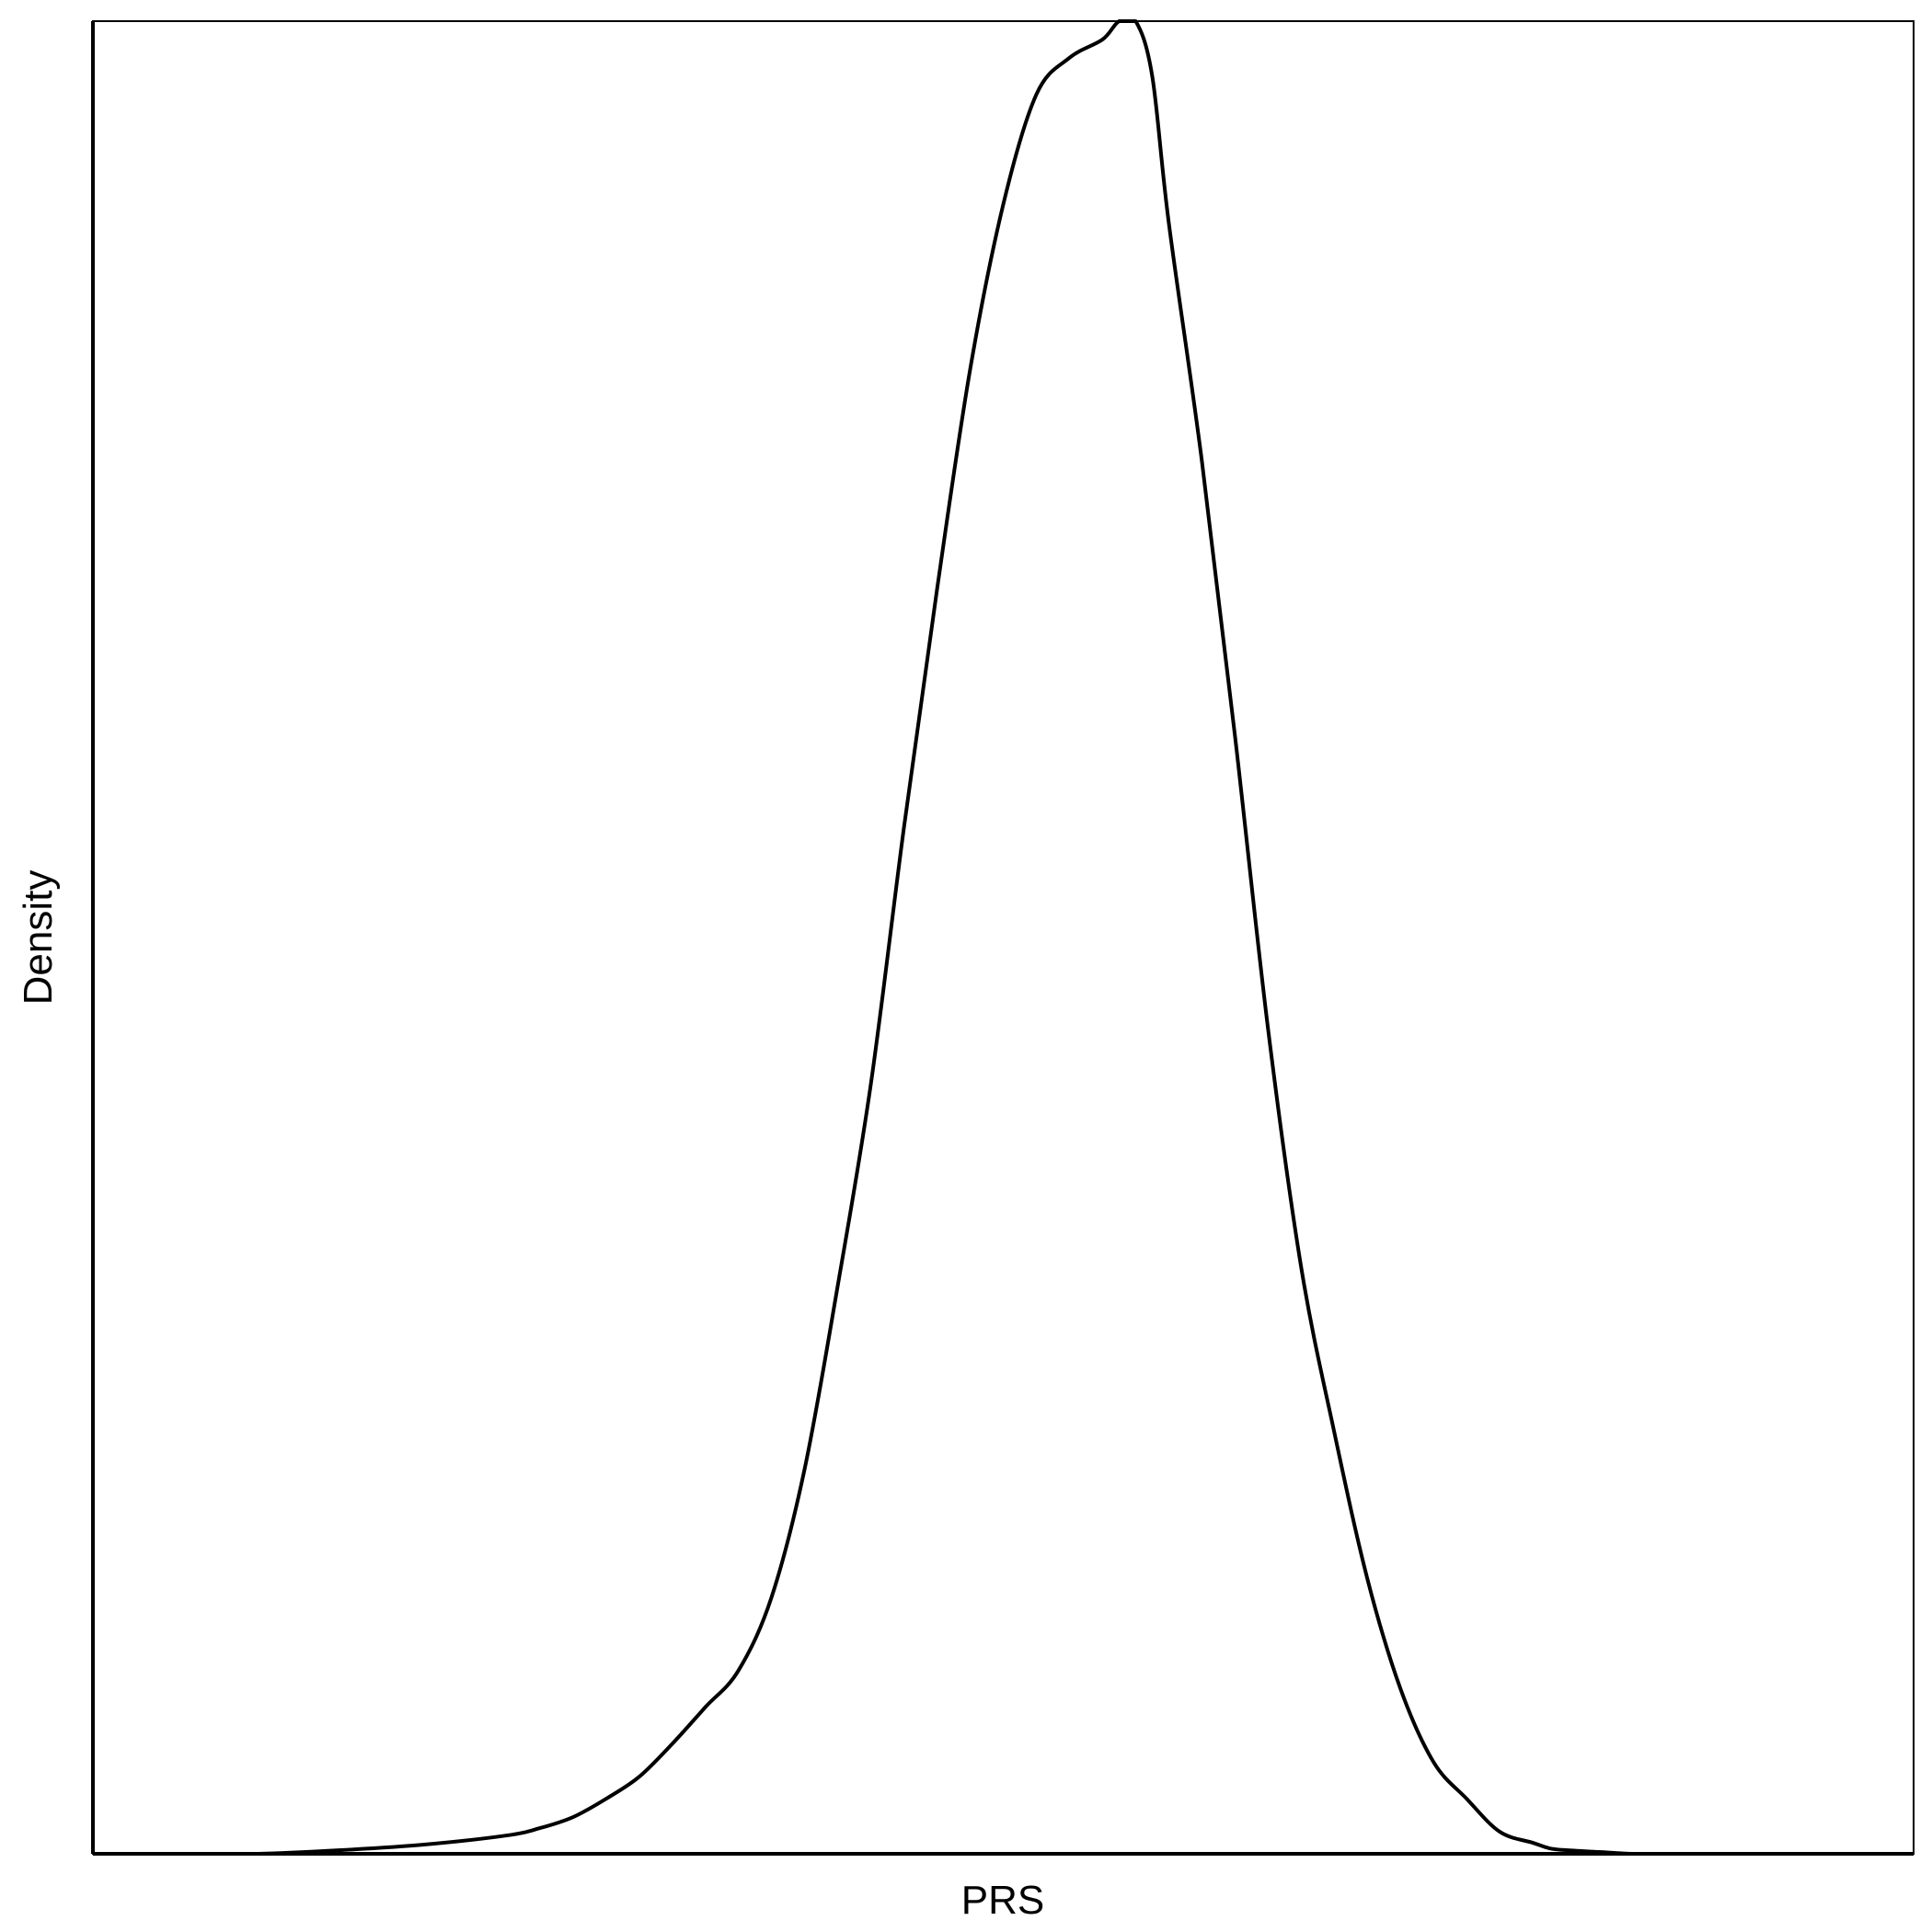 Image resolution: width=1932 pixels, height=1932 pixels. Describe the element at coordinates (1002, 1901) in the screenshot. I see `x-axis-title: PRS` at that location.